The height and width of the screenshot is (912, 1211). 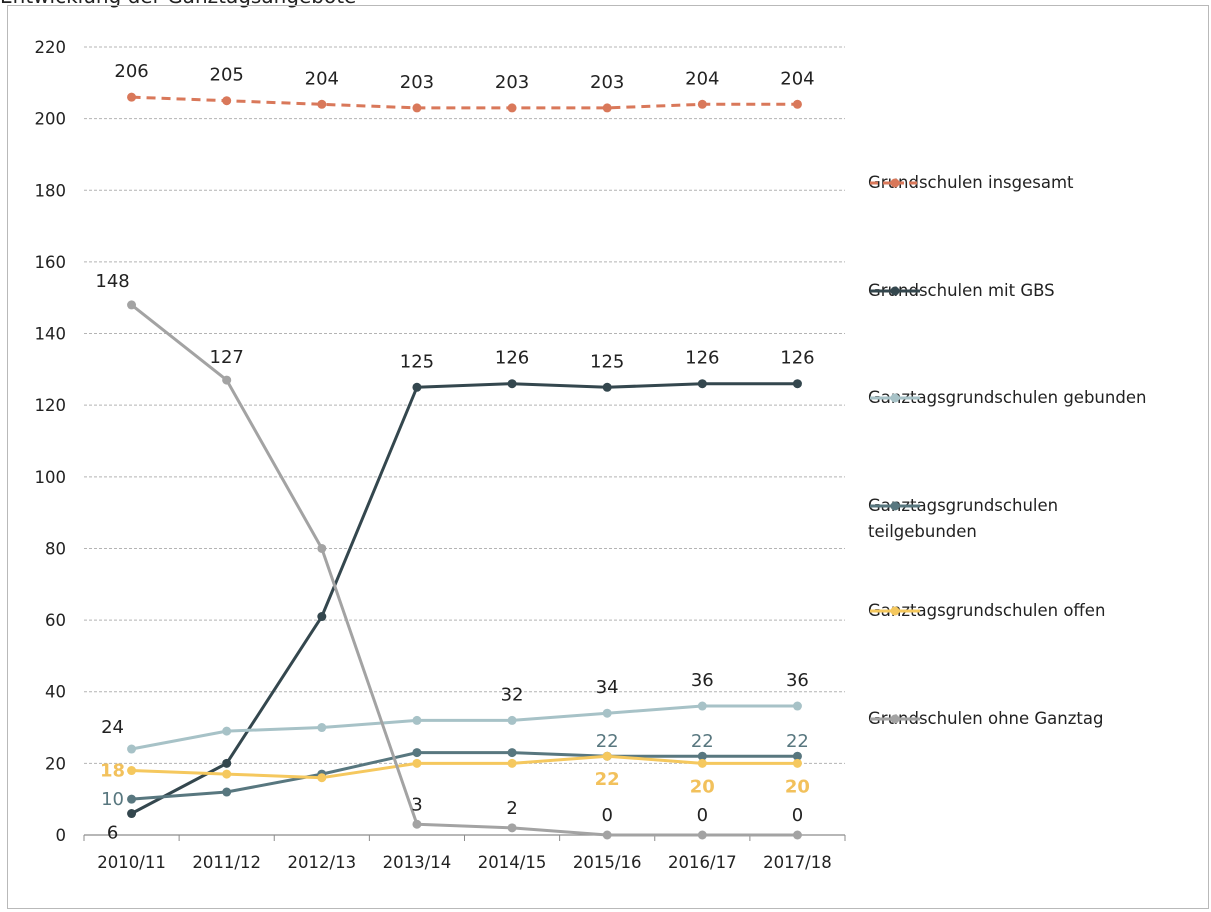 What do you see at coordinates (971, 182) in the screenshot?
I see `legend-label: Grundschulen insgesamt` at bounding box center [971, 182].